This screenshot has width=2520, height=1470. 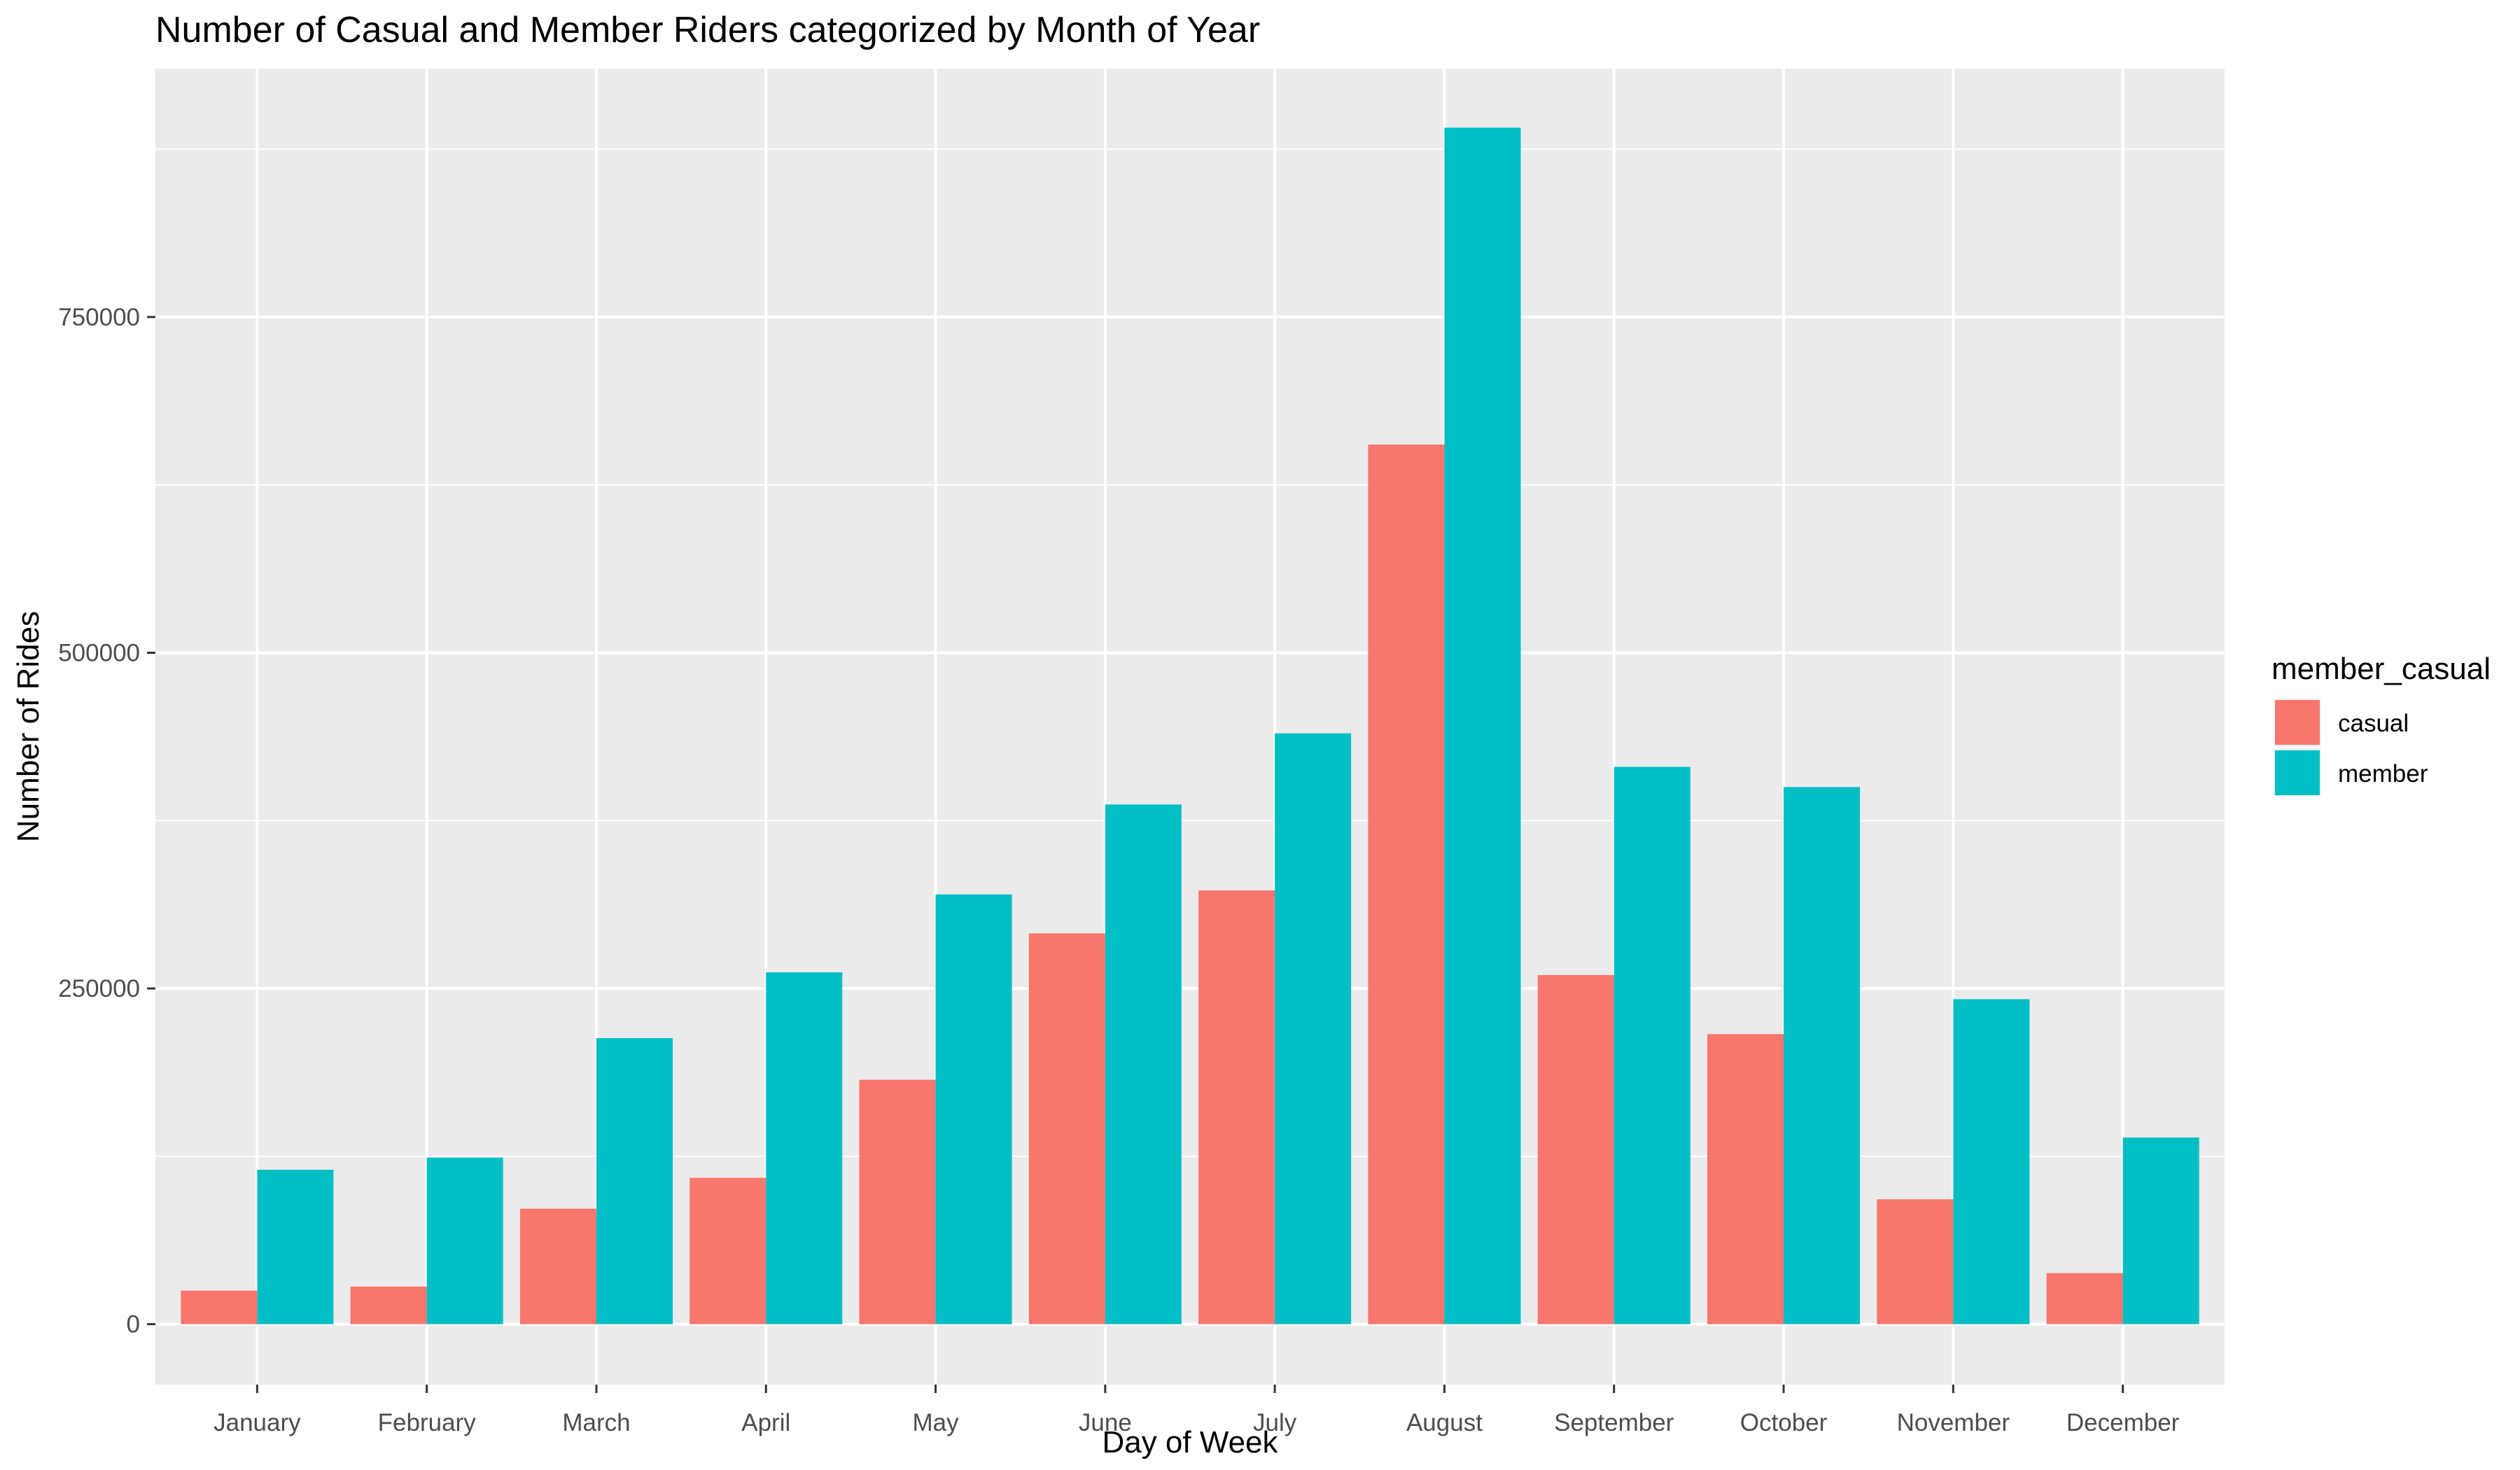 What do you see at coordinates (596, 1422) in the screenshot?
I see `x-tick-label: March` at bounding box center [596, 1422].